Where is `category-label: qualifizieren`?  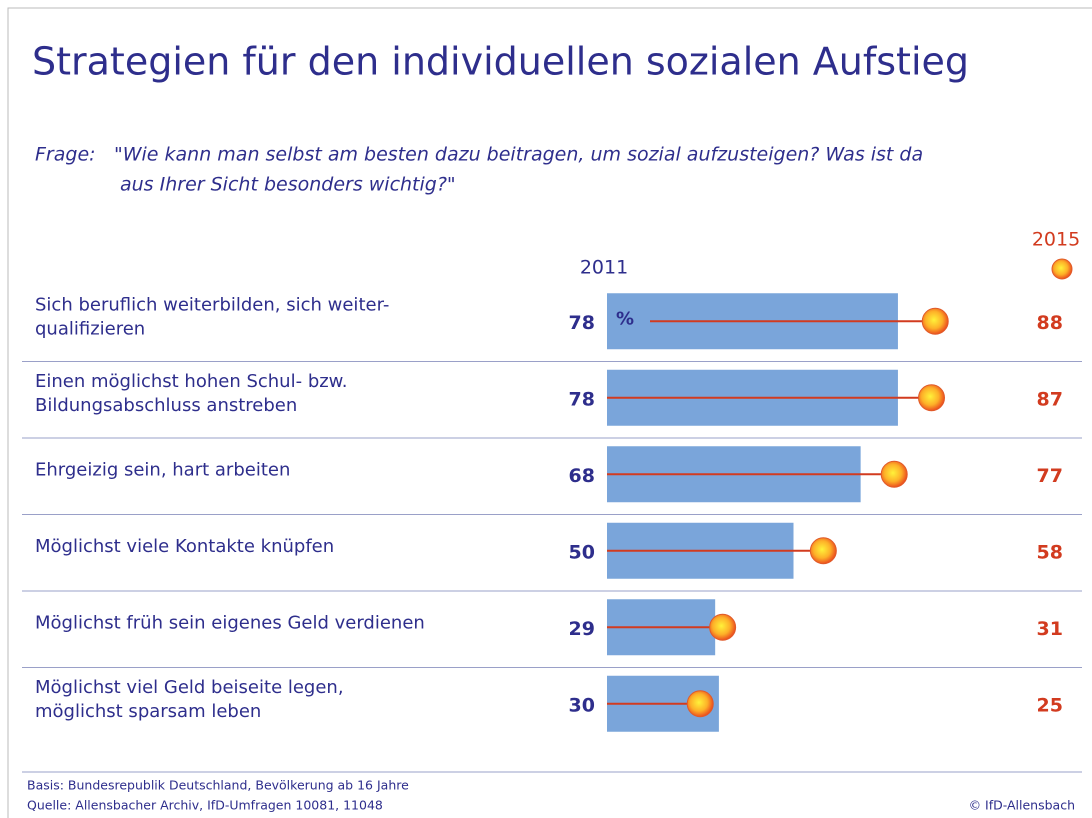 category-label: qualifizieren is located at coordinates (90, 328).